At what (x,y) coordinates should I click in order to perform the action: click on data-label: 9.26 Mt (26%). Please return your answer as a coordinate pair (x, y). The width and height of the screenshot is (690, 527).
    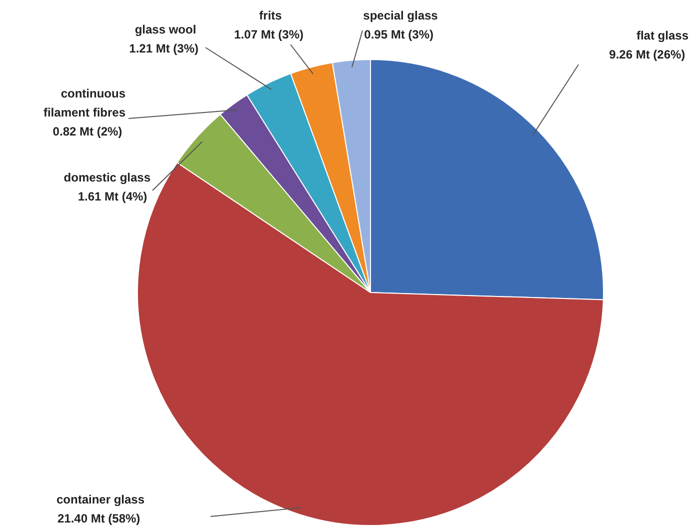
    Looking at the image, I should click on (647, 54).